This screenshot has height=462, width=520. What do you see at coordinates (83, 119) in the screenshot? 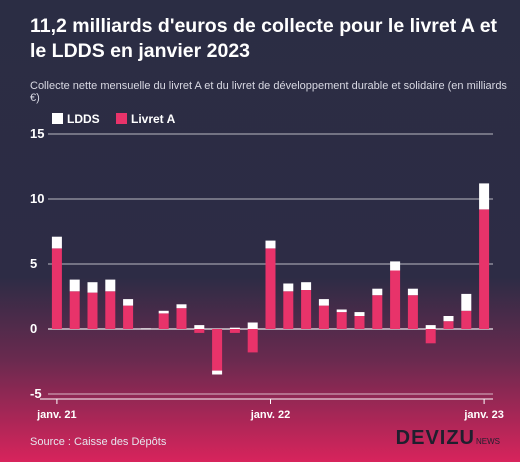
I see `legend-label: LDDS` at bounding box center [83, 119].